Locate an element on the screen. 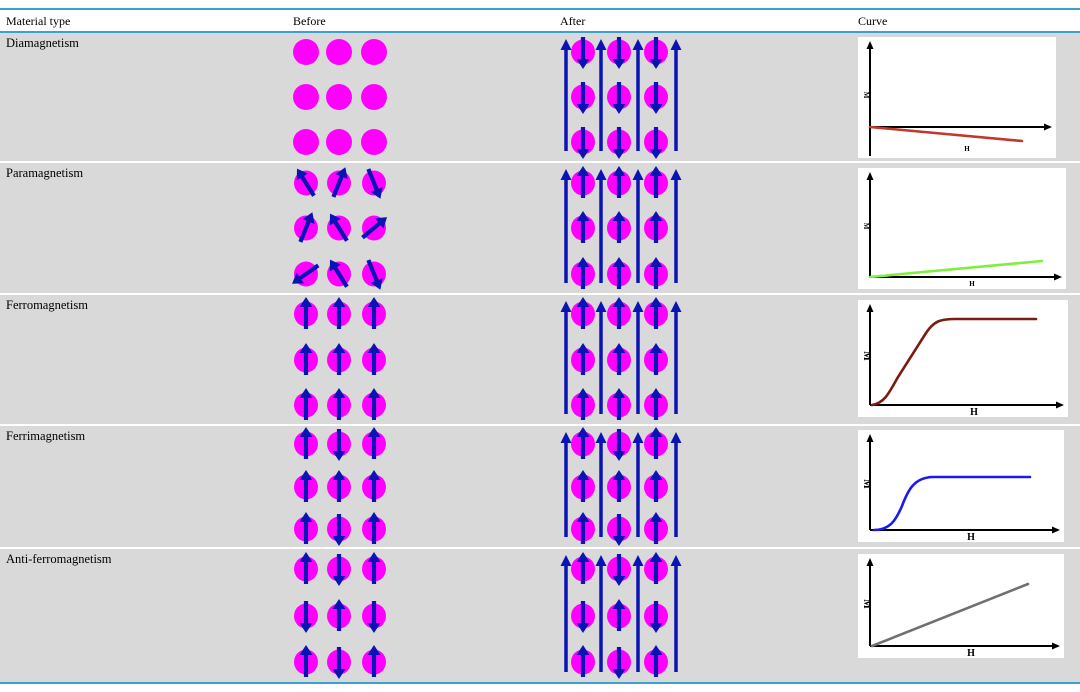 The image size is (1080, 692). row-separator is located at coordinates (540, 162).